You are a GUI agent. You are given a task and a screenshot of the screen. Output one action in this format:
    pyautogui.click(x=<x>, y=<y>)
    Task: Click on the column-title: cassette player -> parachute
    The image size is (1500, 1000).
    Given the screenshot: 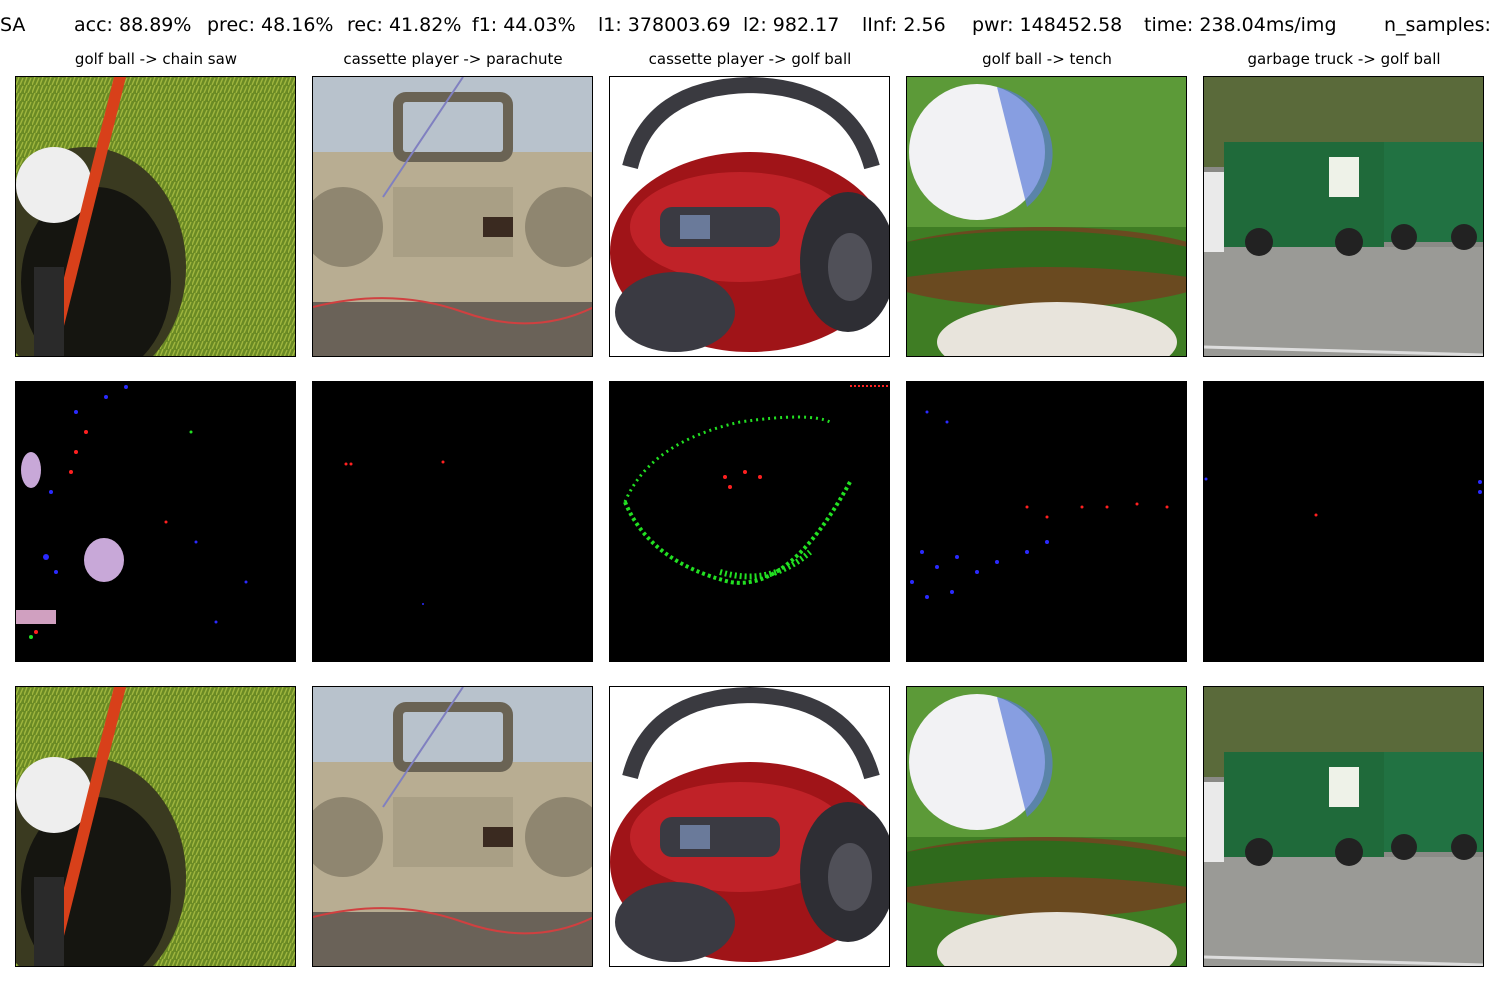 What is the action you would take?
    pyautogui.click(x=453, y=59)
    